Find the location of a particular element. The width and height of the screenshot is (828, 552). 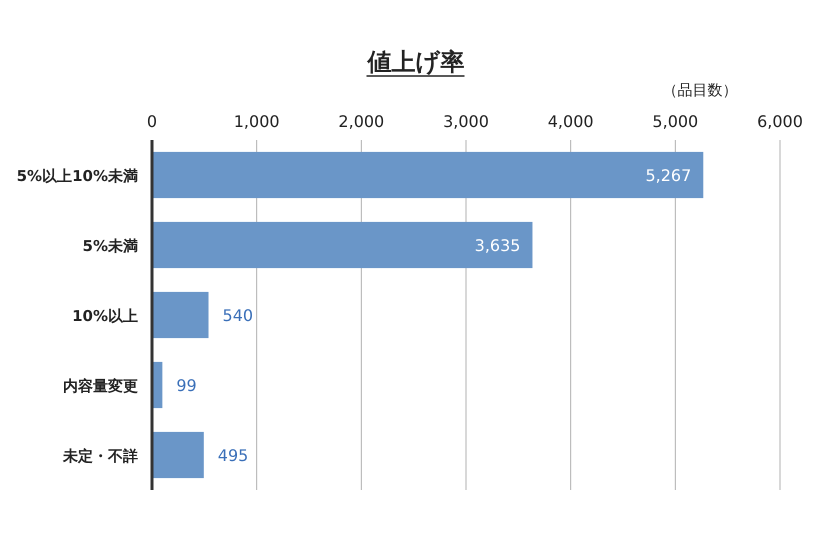

chart-title: 値上げ率 is located at coordinates (415, 62).